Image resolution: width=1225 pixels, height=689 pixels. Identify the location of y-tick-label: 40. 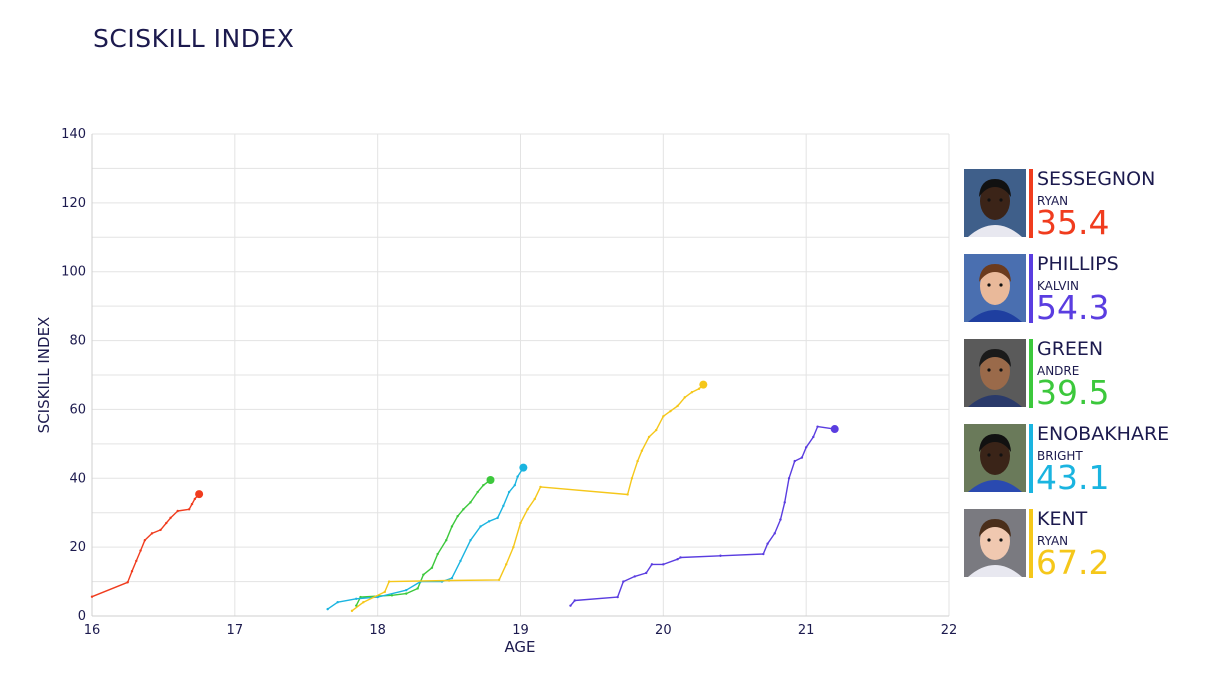
(77, 478).